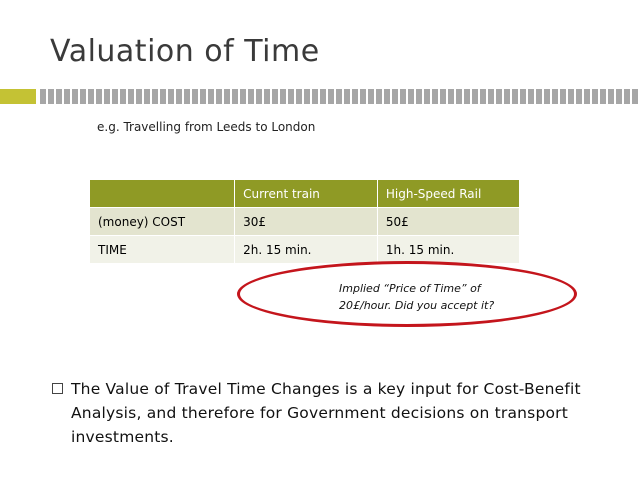 The width and height of the screenshot is (638, 479). I want to click on table-cell: 30£, so click(306, 221).